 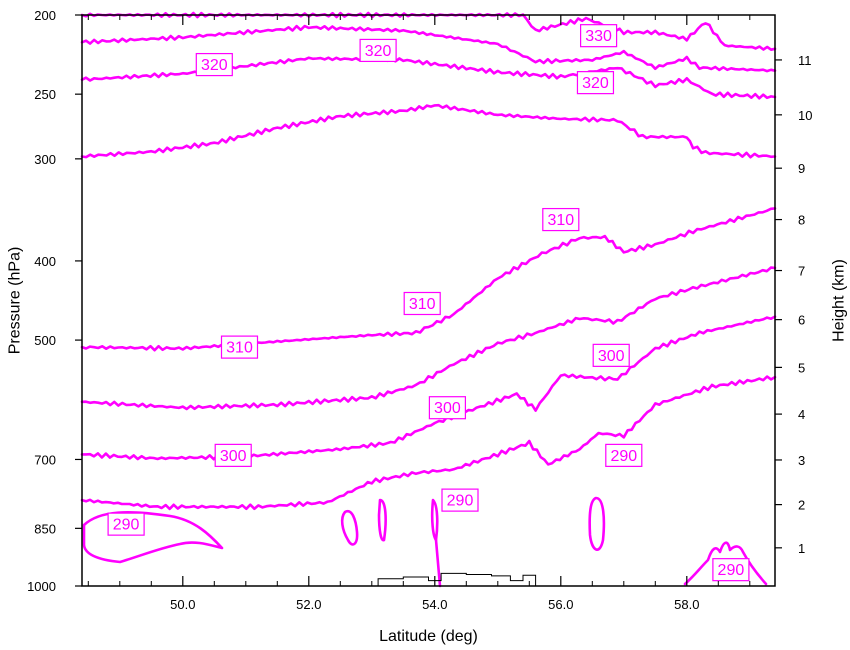 I want to click on y-axis-ticks: 200 250 300 400 500 700 850 1000, so click(x=54, y=301).